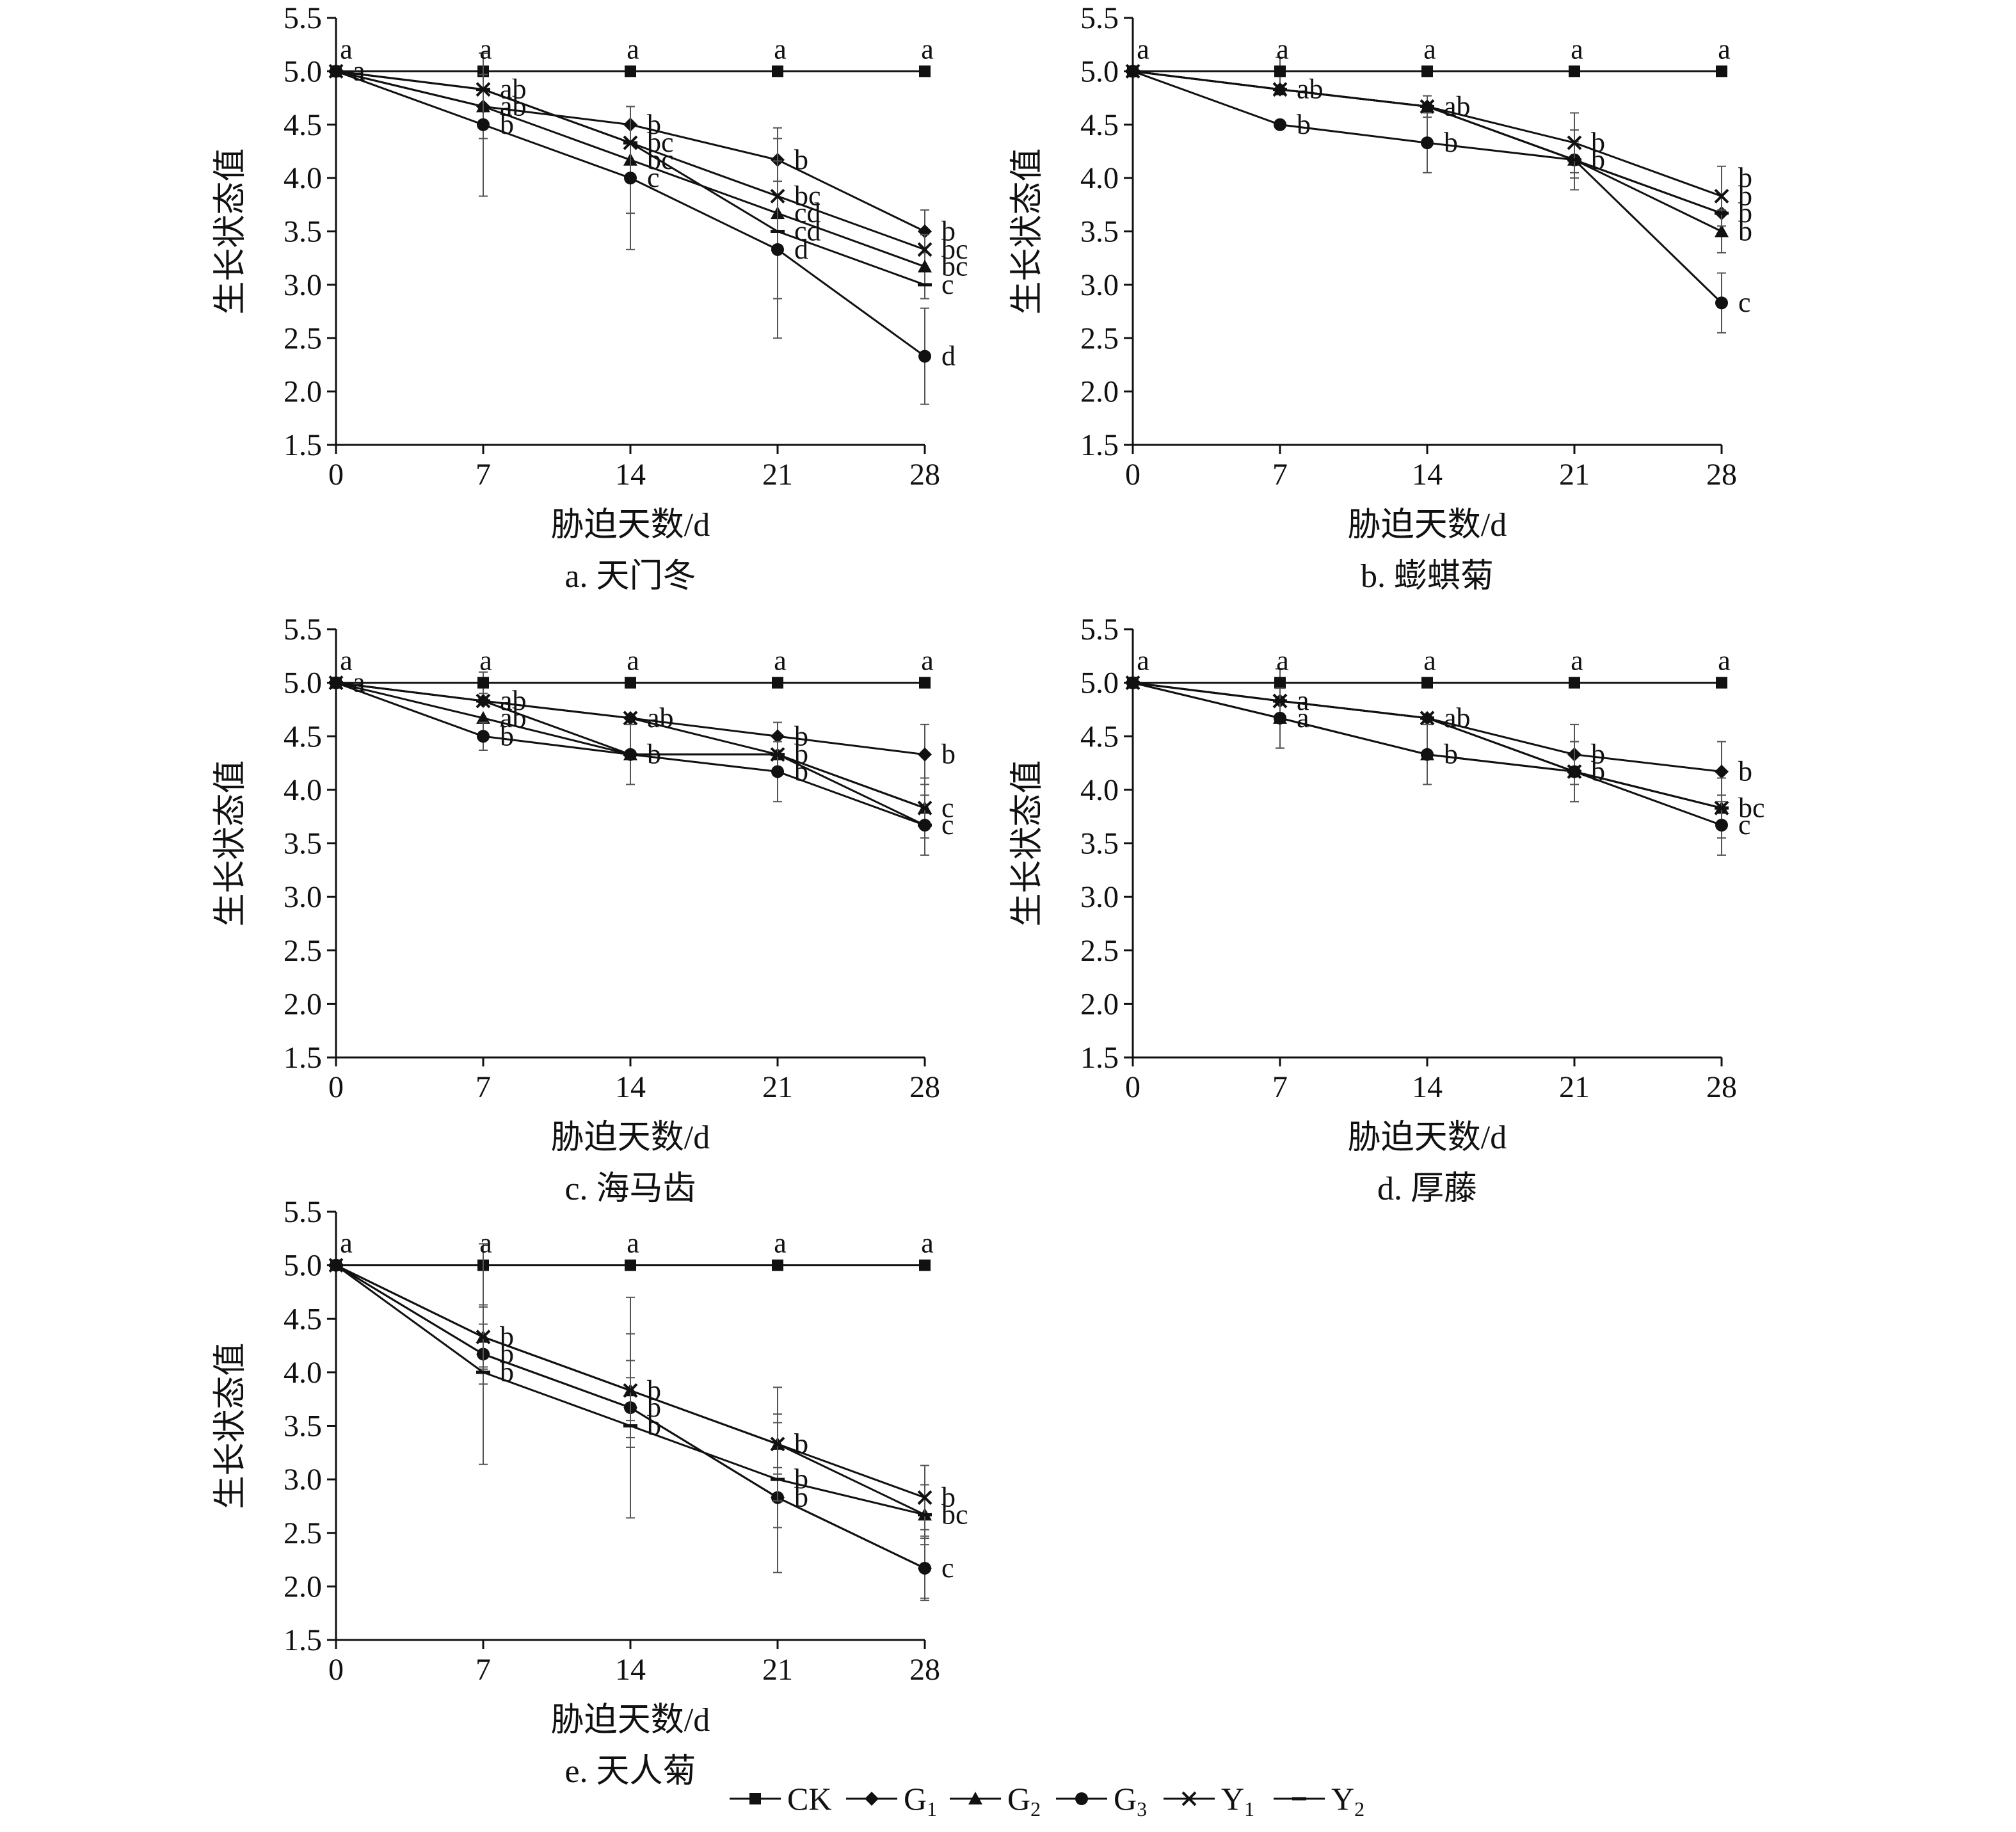  Describe the element at coordinates (948, 356) in the screenshot. I see `significance-letter: d` at that location.